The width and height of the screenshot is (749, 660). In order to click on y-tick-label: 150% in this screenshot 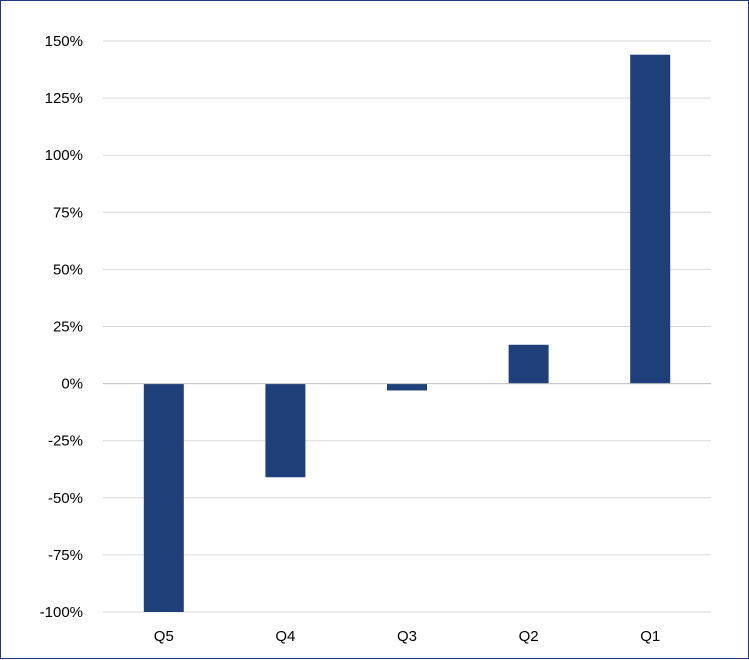, I will do `click(64, 41)`.